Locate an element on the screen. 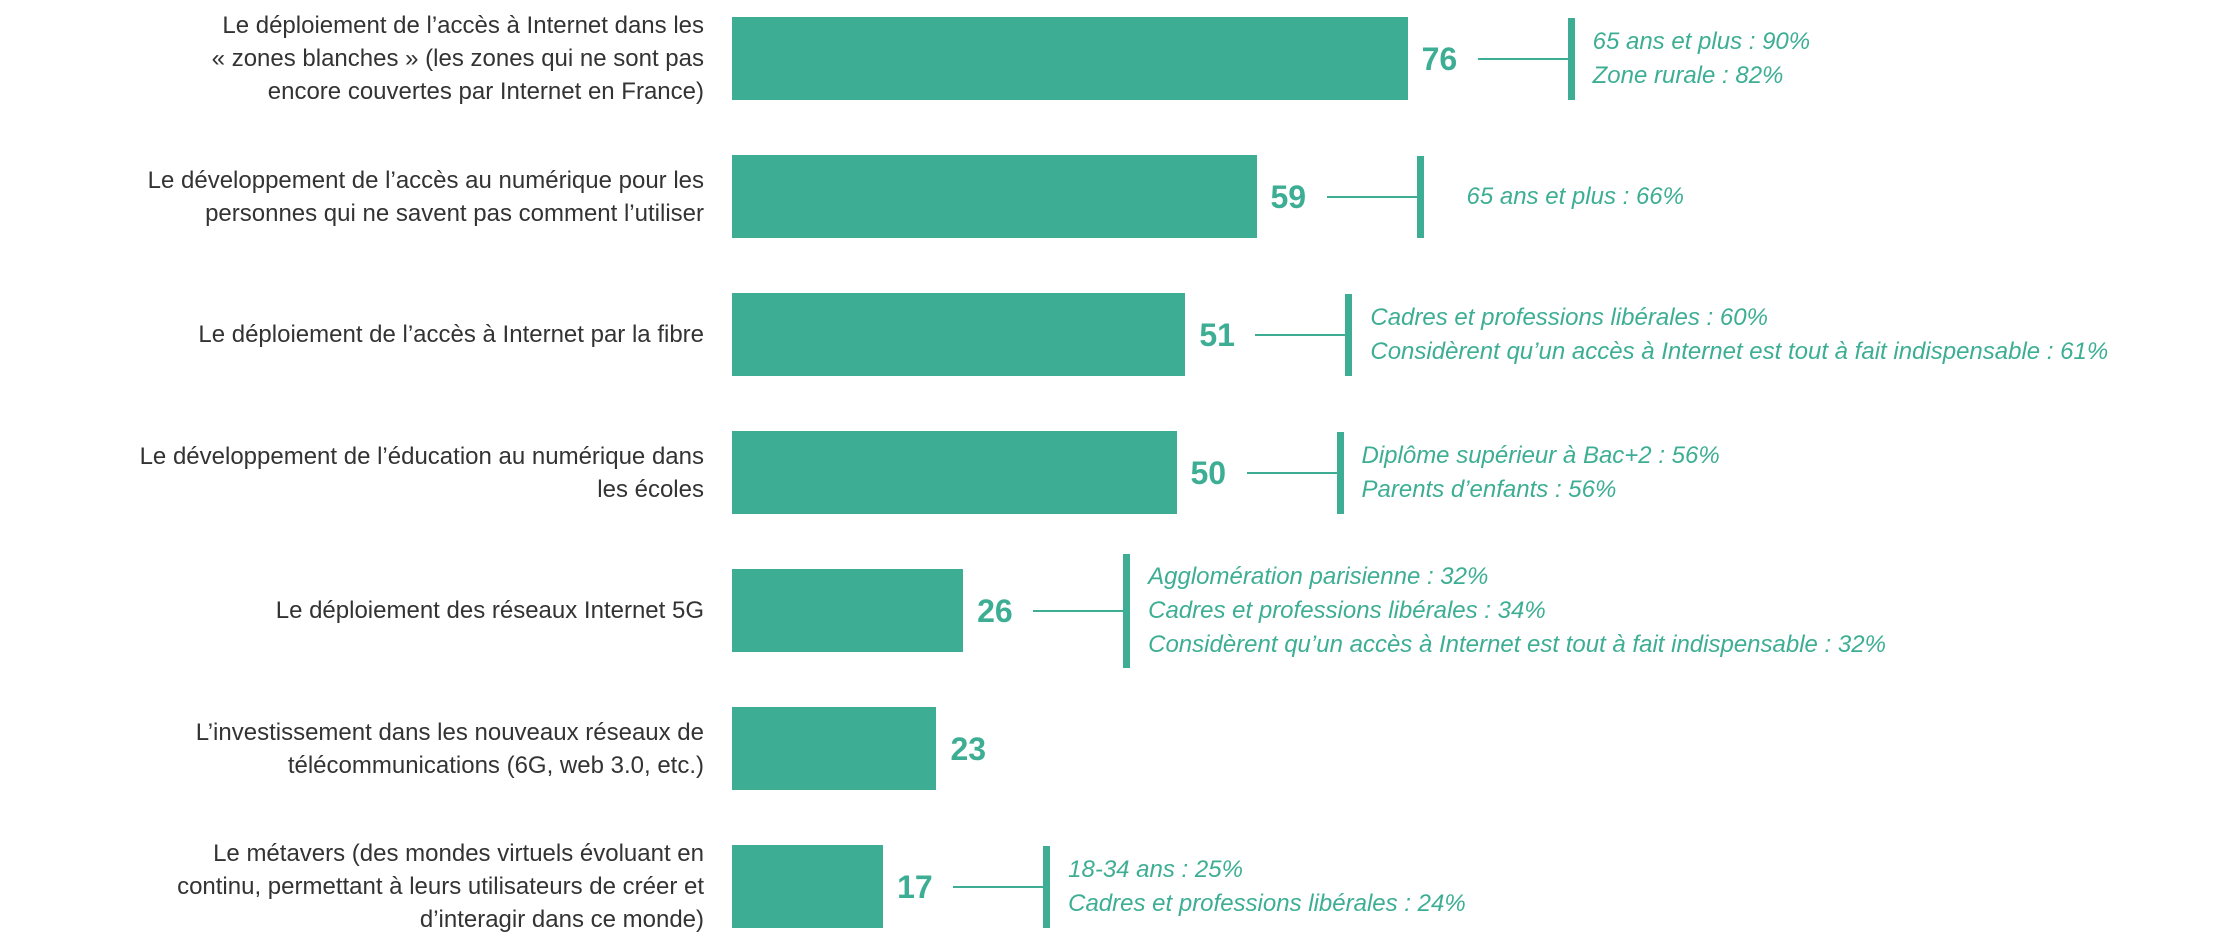  value-label: 23 is located at coordinates (968, 748).